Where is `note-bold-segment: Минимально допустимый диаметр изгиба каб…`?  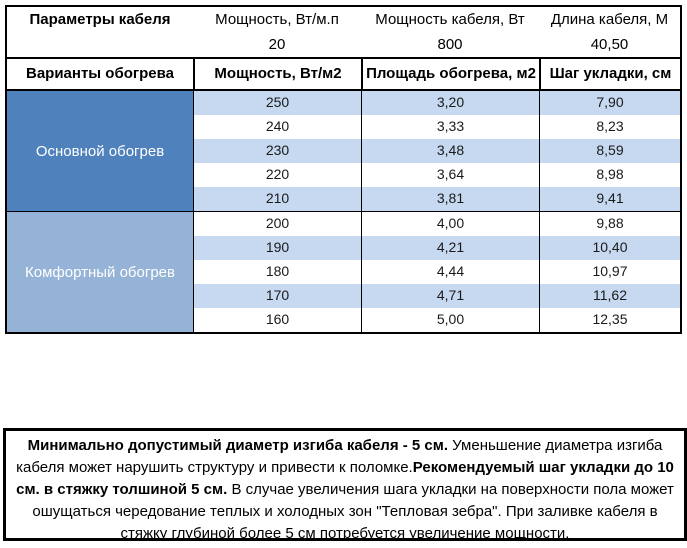 note-bold-segment: Минимально допустимый диаметр изгиба каб… is located at coordinates (238, 445).